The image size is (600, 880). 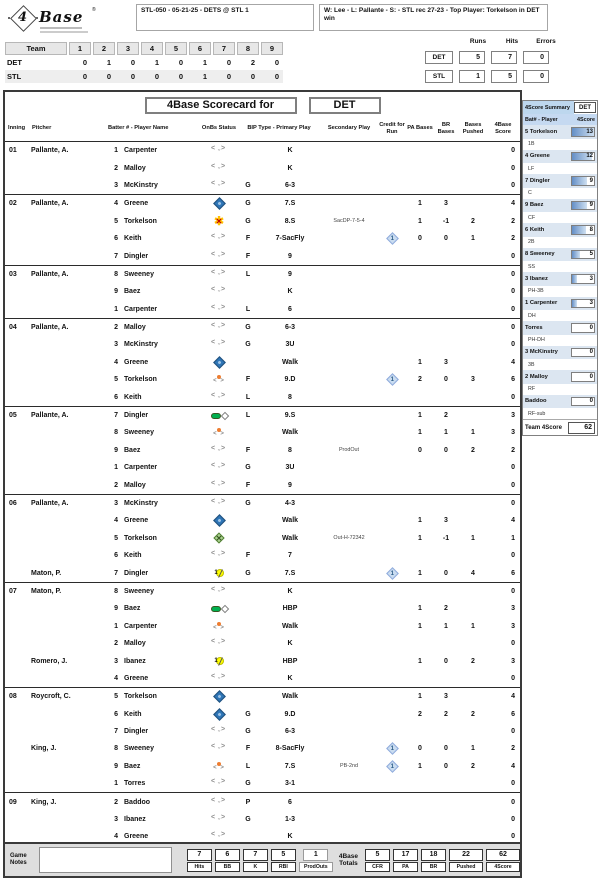 What do you see at coordinates (290, 714) in the screenshot?
I see `primary-play: 9.D` at bounding box center [290, 714].